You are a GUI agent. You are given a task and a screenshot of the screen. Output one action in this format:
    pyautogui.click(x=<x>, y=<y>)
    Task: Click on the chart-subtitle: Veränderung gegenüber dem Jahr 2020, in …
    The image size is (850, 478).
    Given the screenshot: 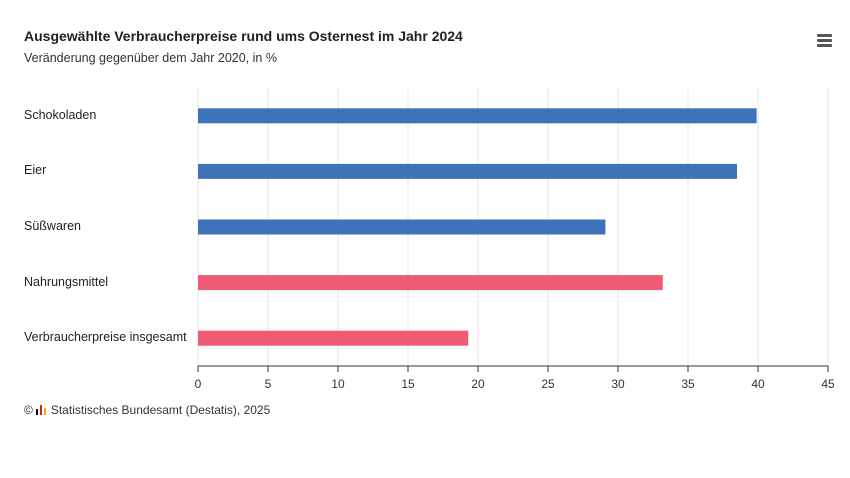 What is the action you would take?
    pyautogui.click(x=150, y=58)
    